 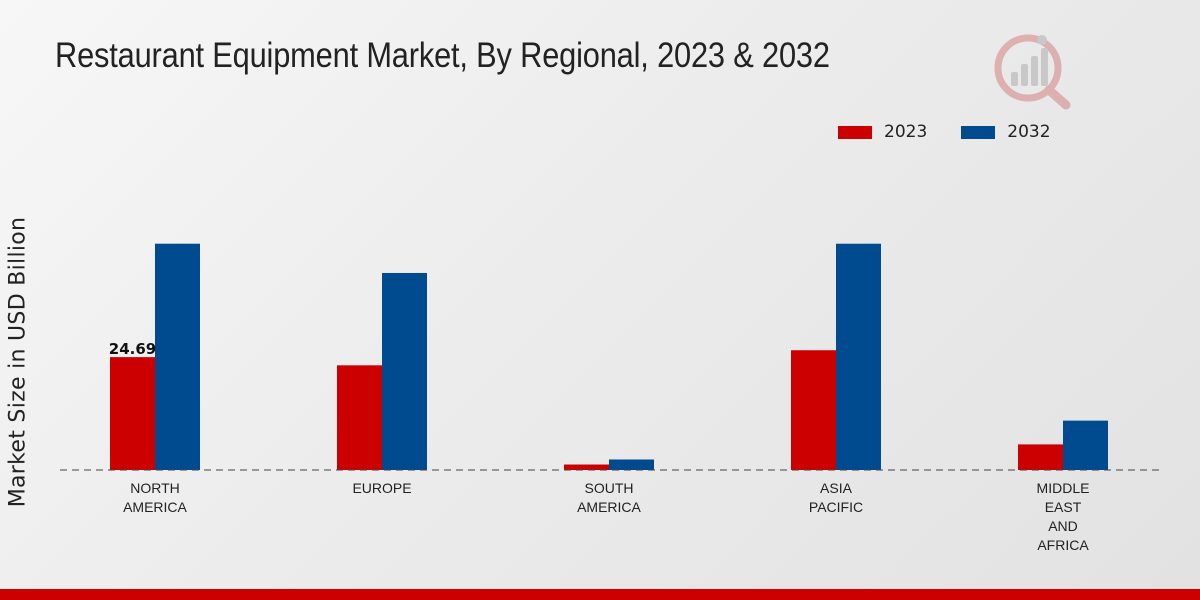 What do you see at coordinates (609, 497) in the screenshot?
I see `x-tick-label-south-america: SOUTH AMERICA` at bounding box center [609, 497].